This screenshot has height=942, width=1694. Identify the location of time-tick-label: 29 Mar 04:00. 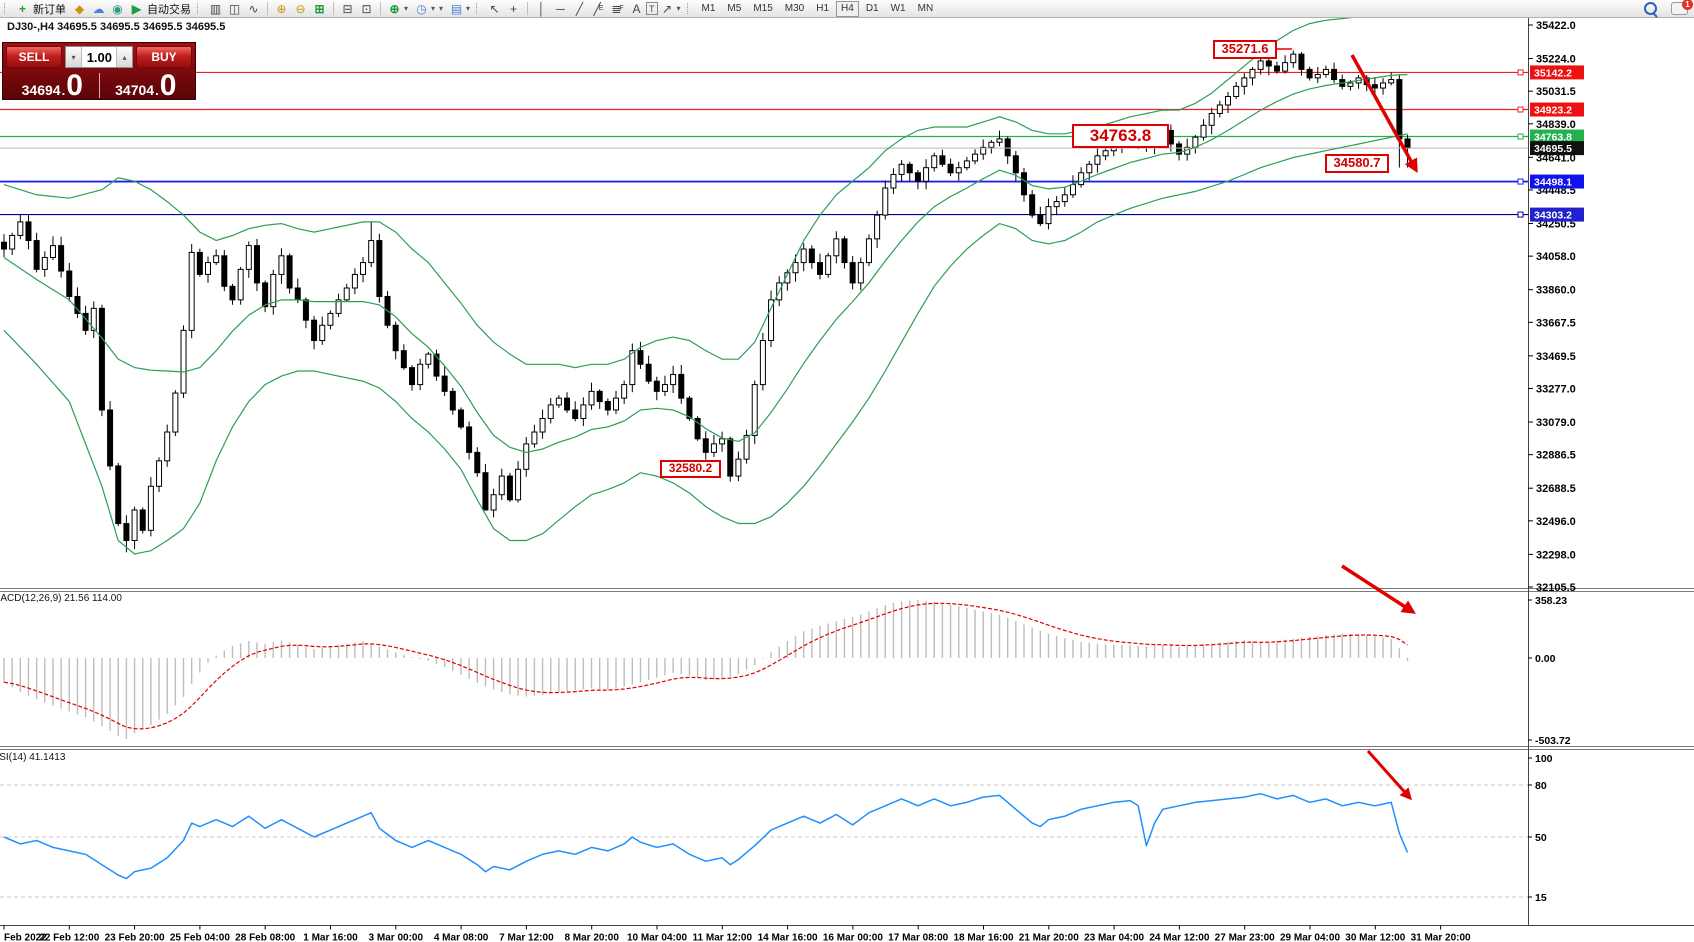
(1310, 937).